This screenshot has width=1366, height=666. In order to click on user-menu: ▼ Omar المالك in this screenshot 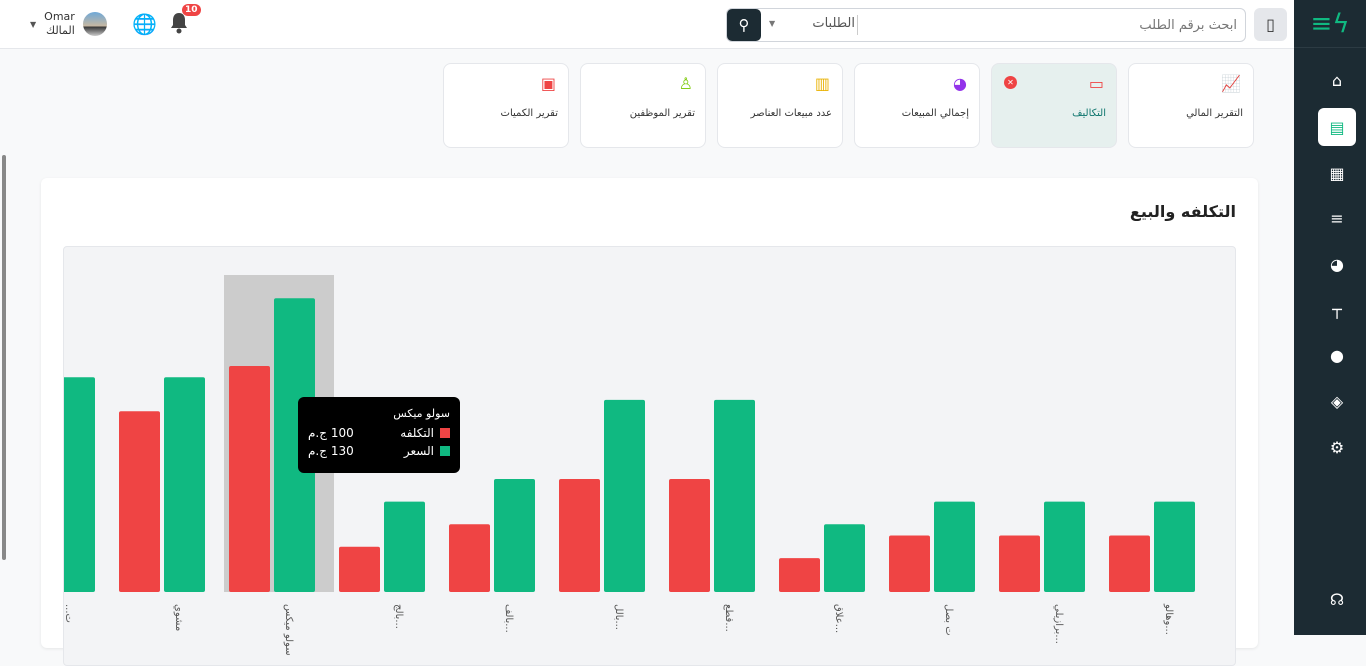, I will do `click(68, 24)`.